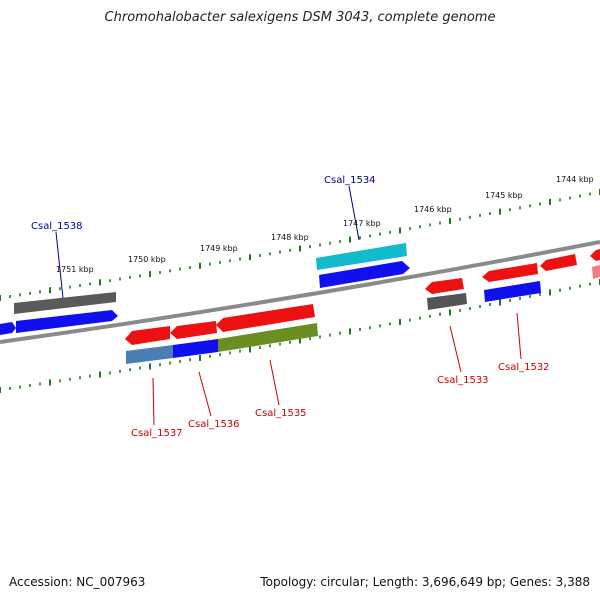  What do you see at coordinates (75, 269) in the screenshot?
I see `scale-label-1751: 1751 kbp` at bounding box center [75, 269].